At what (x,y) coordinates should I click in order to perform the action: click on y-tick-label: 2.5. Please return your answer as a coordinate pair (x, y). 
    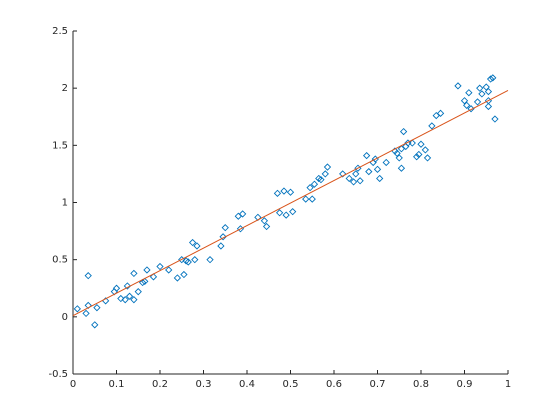
    Looking at the image, I should click on (60, 31).